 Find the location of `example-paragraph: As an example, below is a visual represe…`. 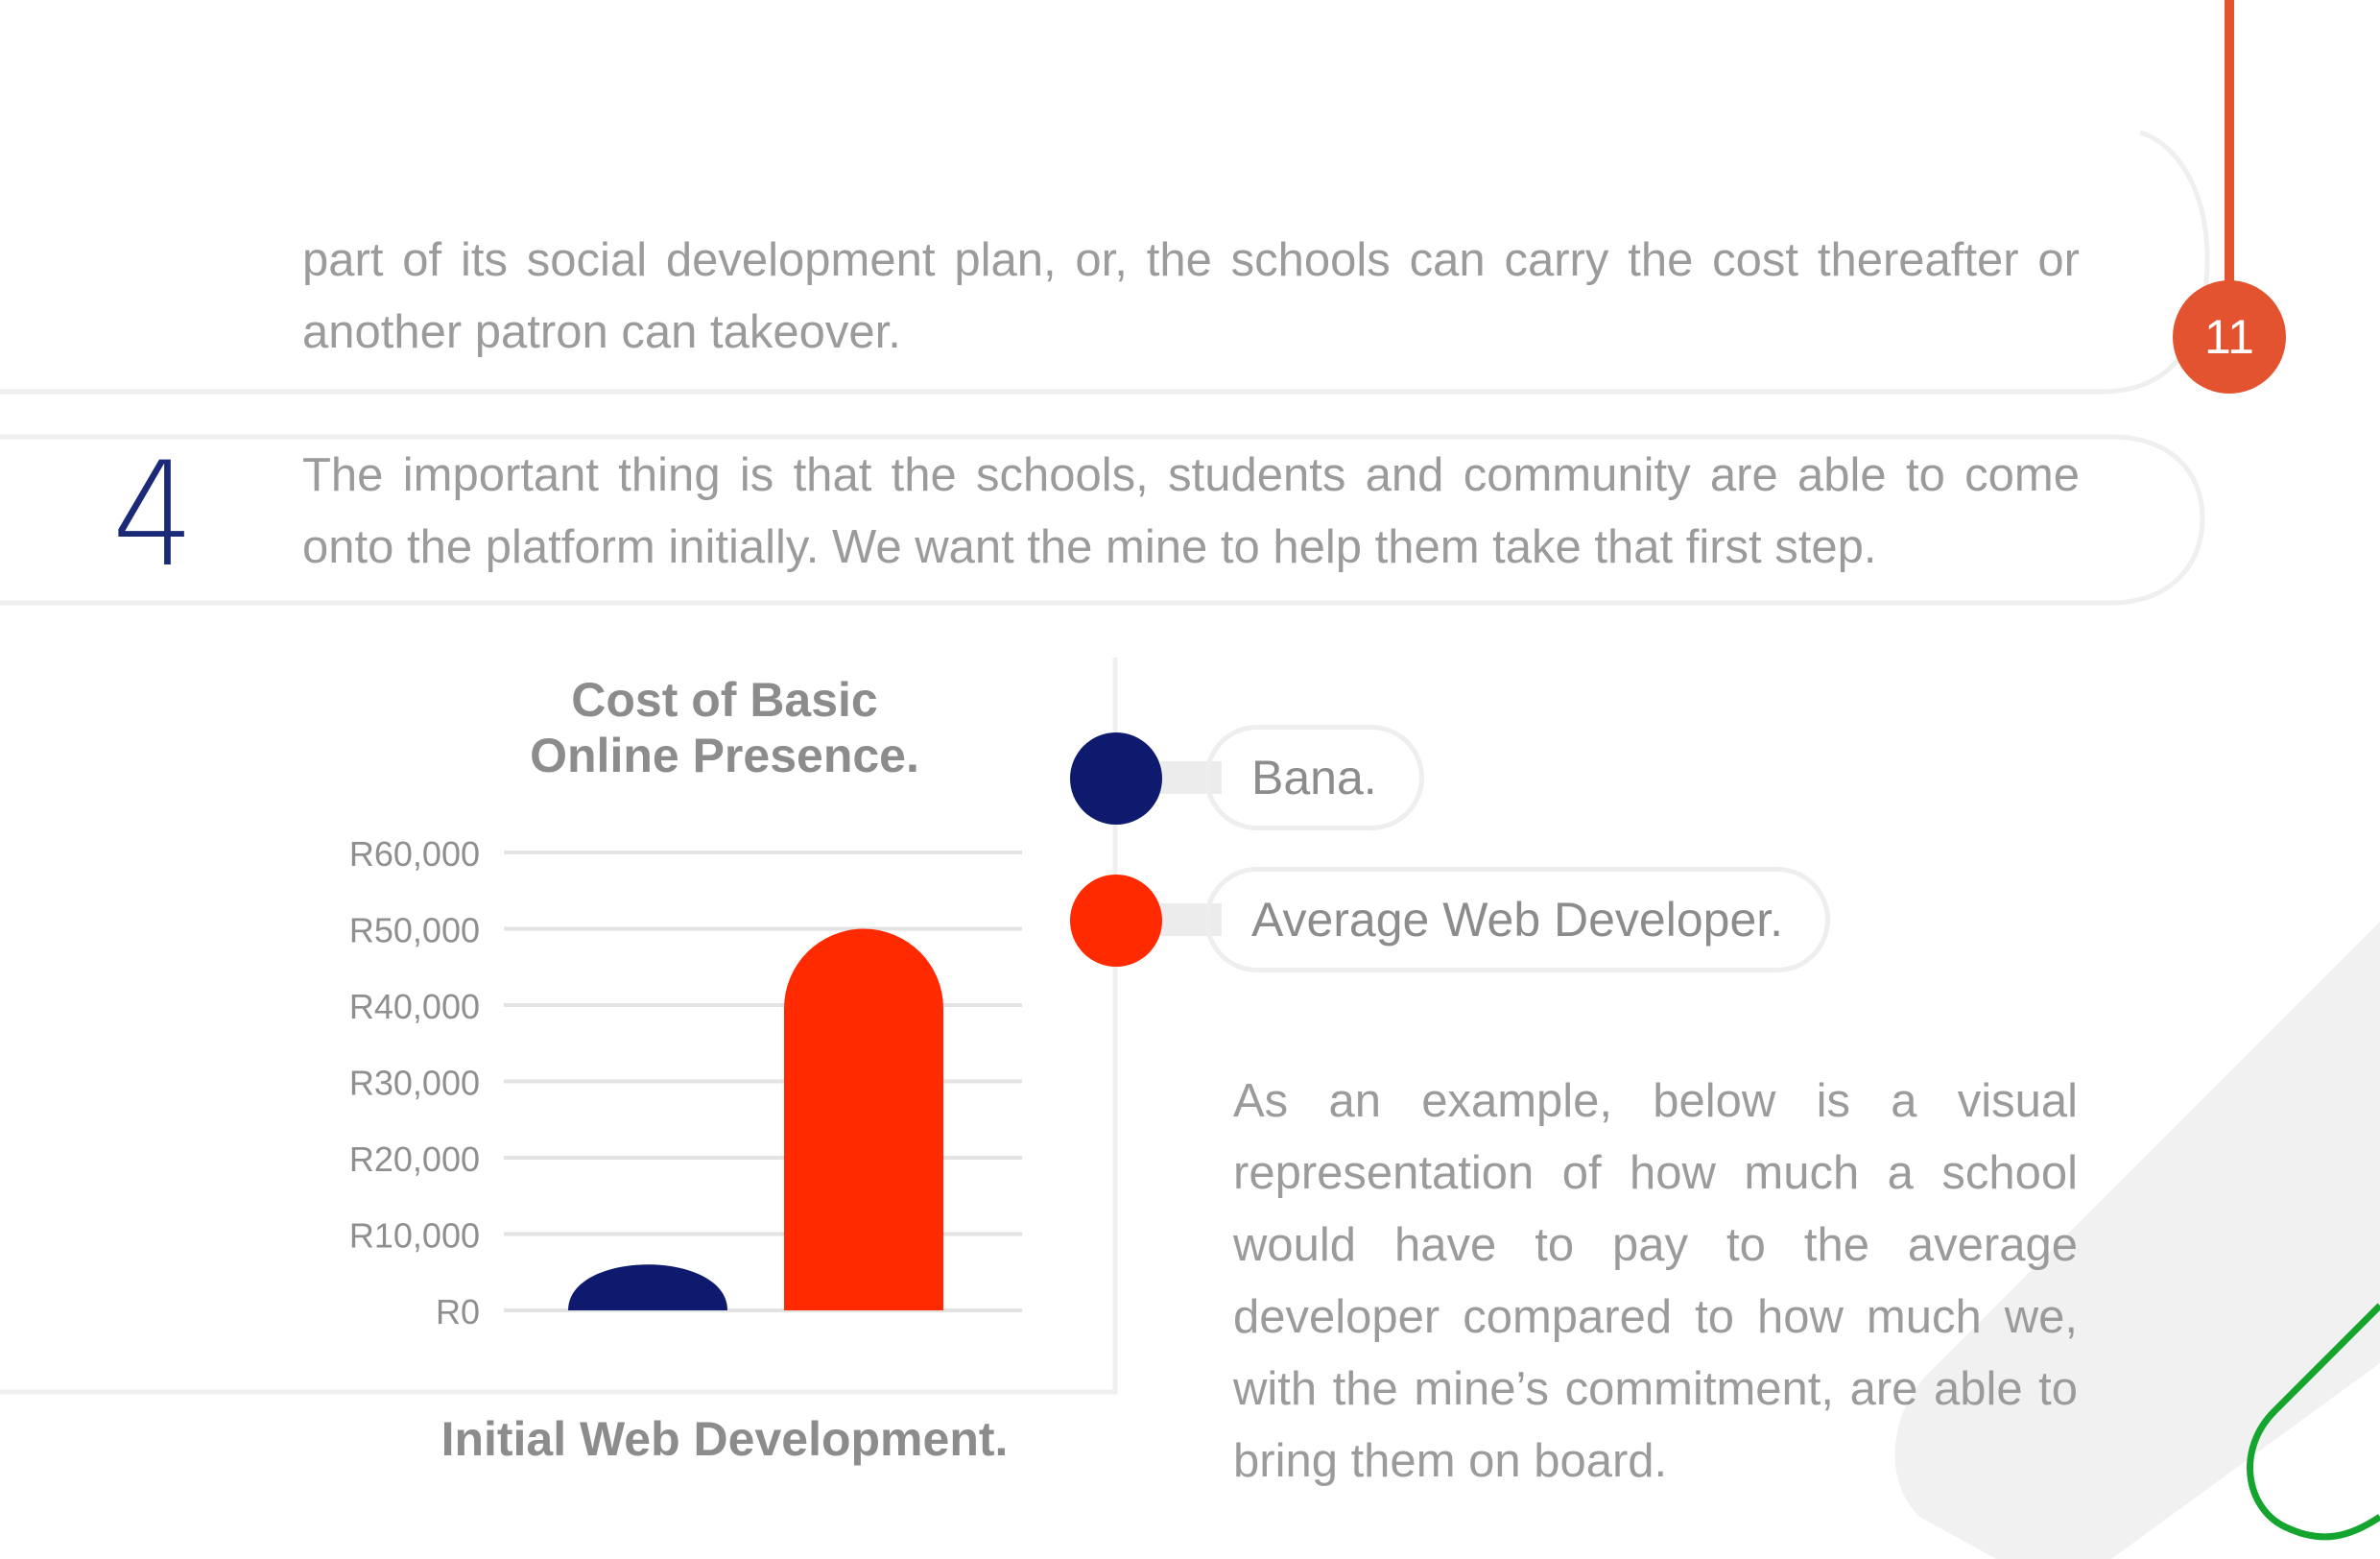

example-paragraph: As an example, below is a visual represe… is located at coordinates (1656, 1281).